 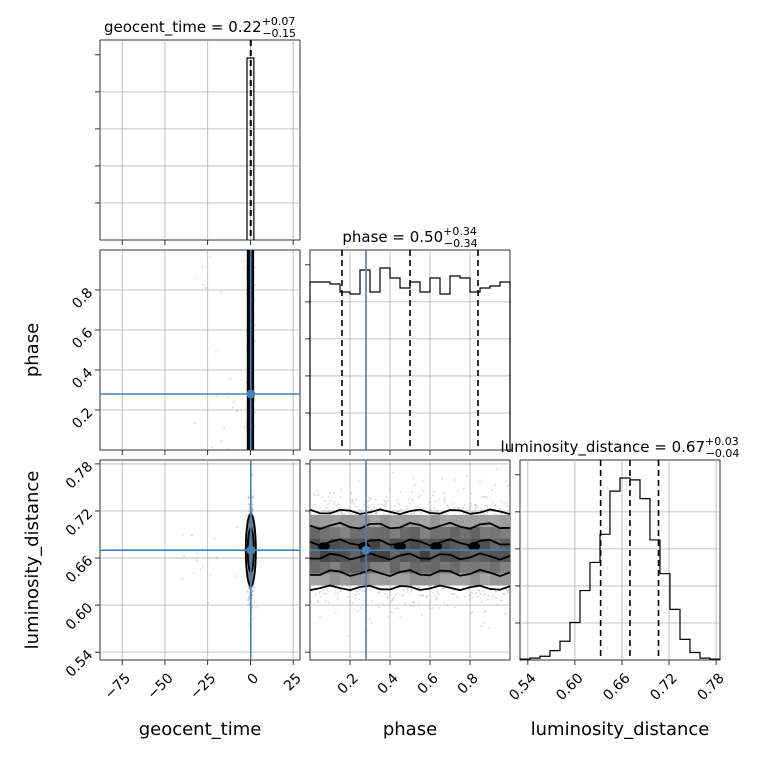 I want to click on scatter-panel-luminosity_distance-vs-geocent_time, so click(x=198, y=562).